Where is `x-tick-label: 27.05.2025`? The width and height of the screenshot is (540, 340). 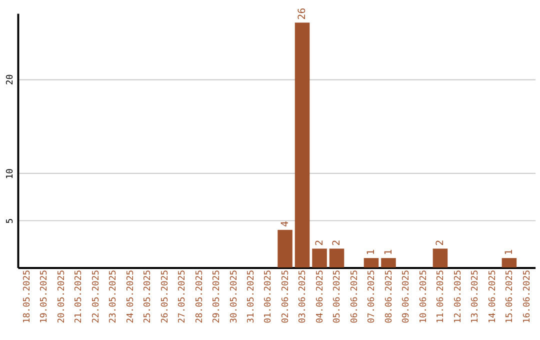 x-tick-label: 27.05.2025 is located at coordinates (183, 297).